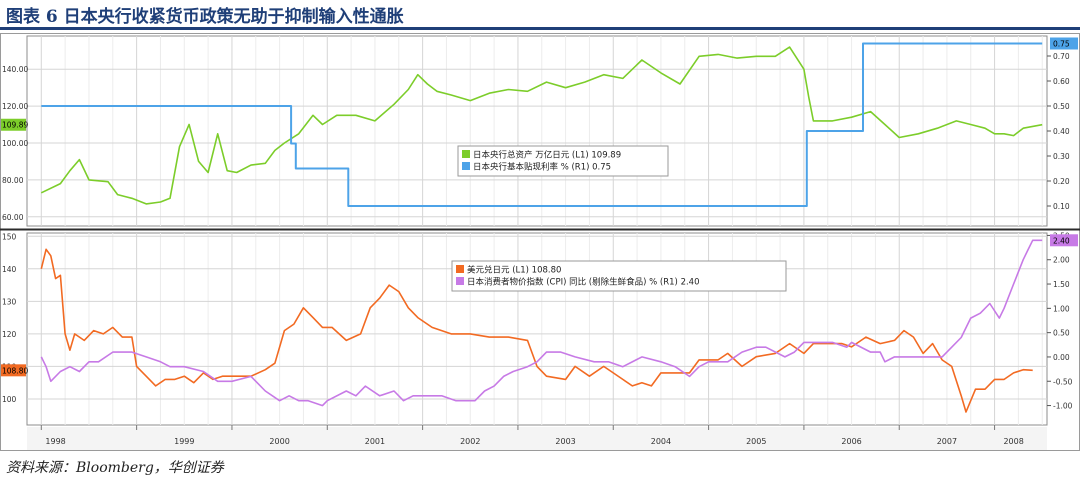 The image size is (1080, 481). Describe the element at coordinates (565, 441) in the screenshot. I see `x-tick-label: 2003` at that location.